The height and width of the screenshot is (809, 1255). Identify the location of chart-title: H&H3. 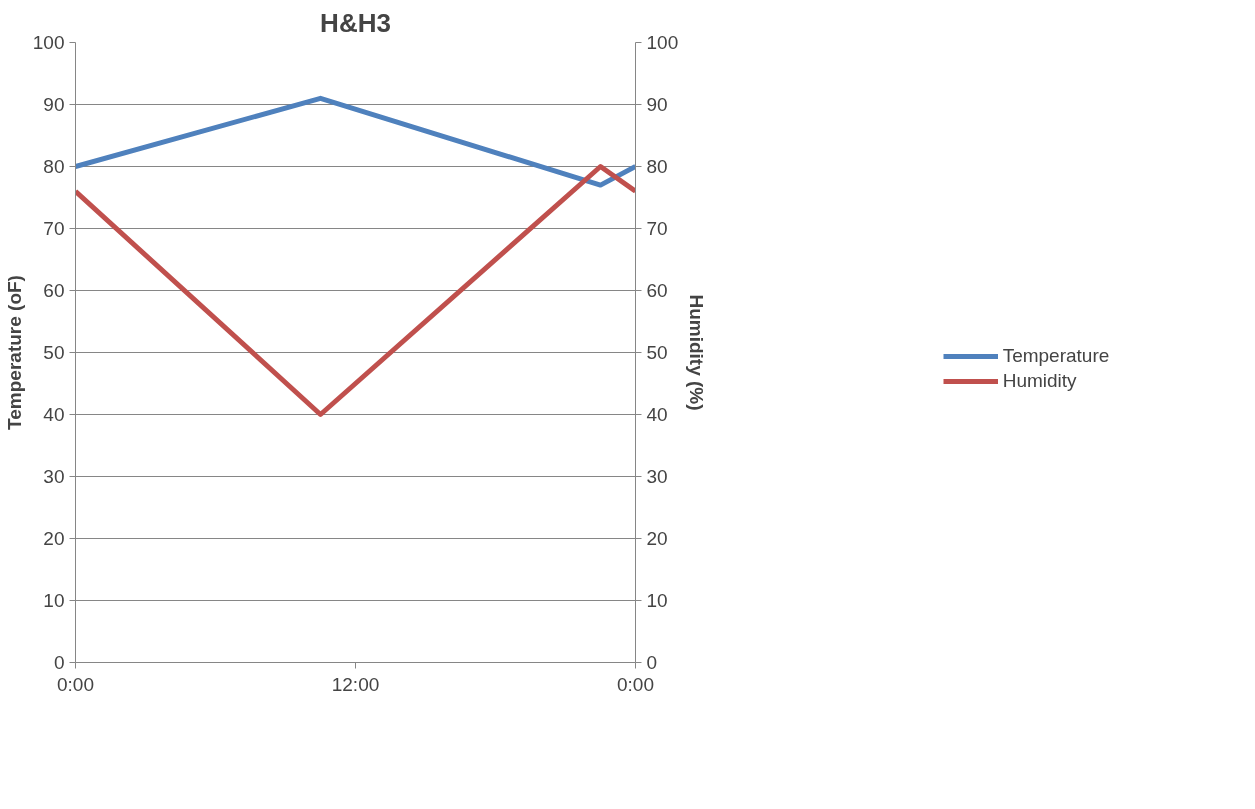
(355, 22).